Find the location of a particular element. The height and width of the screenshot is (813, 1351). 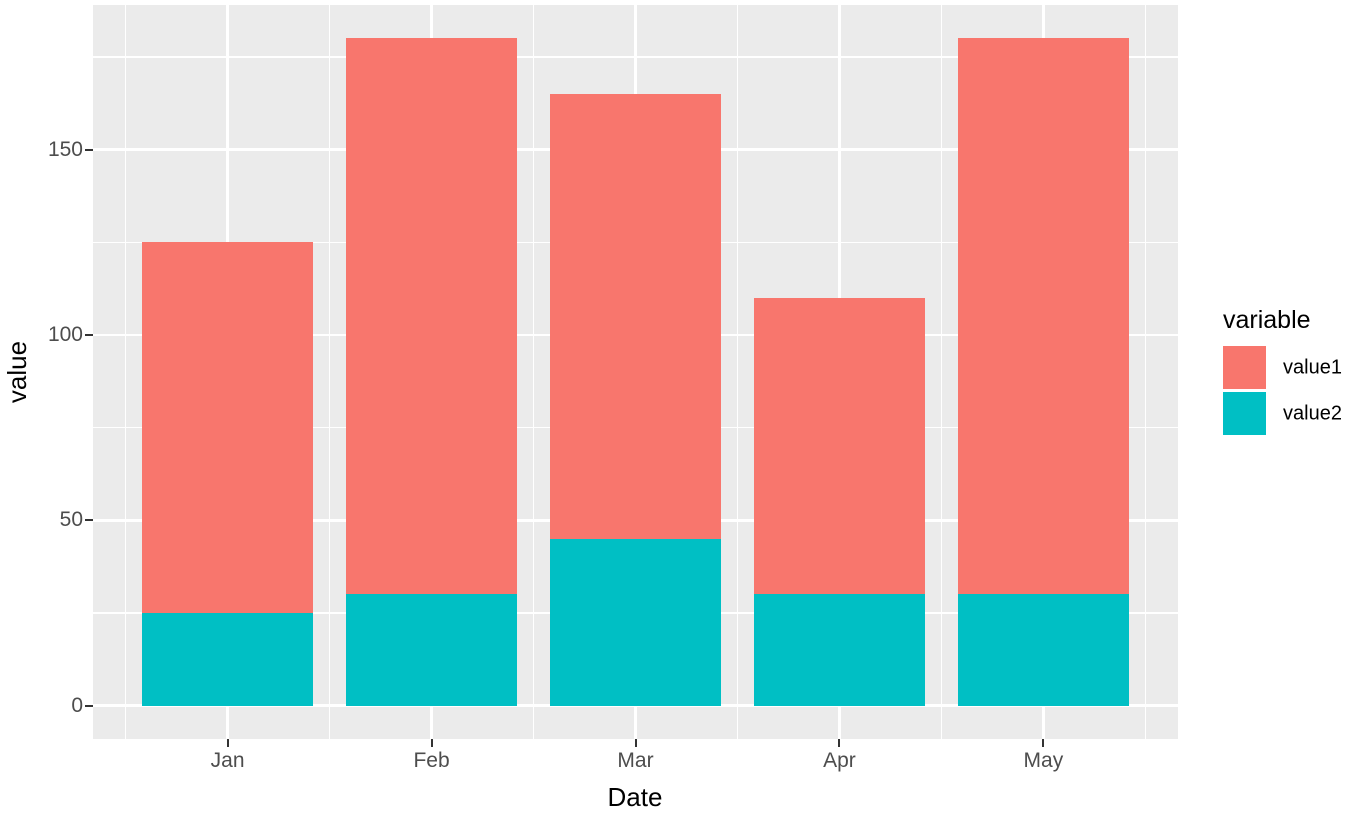

gridline-y-major is located at coordinates (635, 705).